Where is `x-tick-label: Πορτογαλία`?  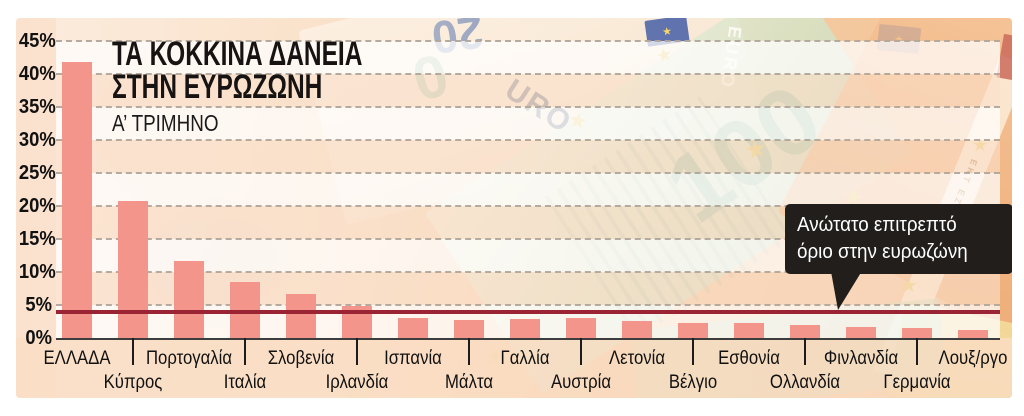
x-tick-label: Πορτογαλία is located at coordinates (189, 358).